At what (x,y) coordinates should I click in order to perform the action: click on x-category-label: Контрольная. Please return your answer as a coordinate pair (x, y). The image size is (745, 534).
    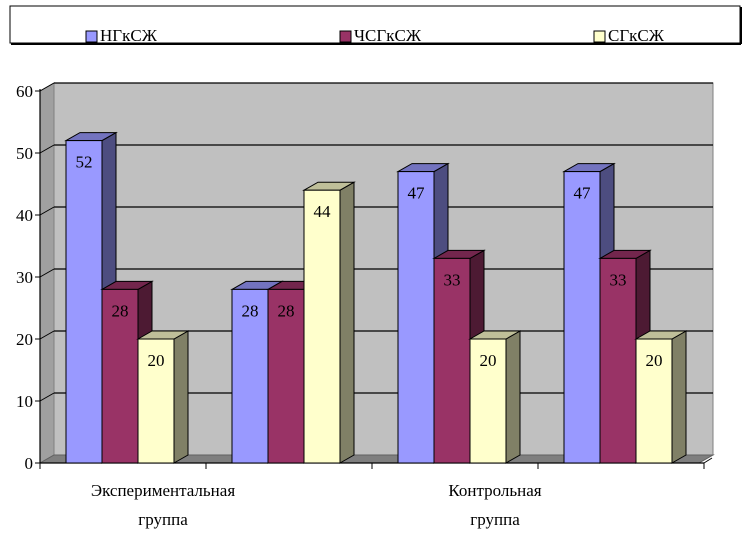
    Looking at the image, I should click on (494, 490).